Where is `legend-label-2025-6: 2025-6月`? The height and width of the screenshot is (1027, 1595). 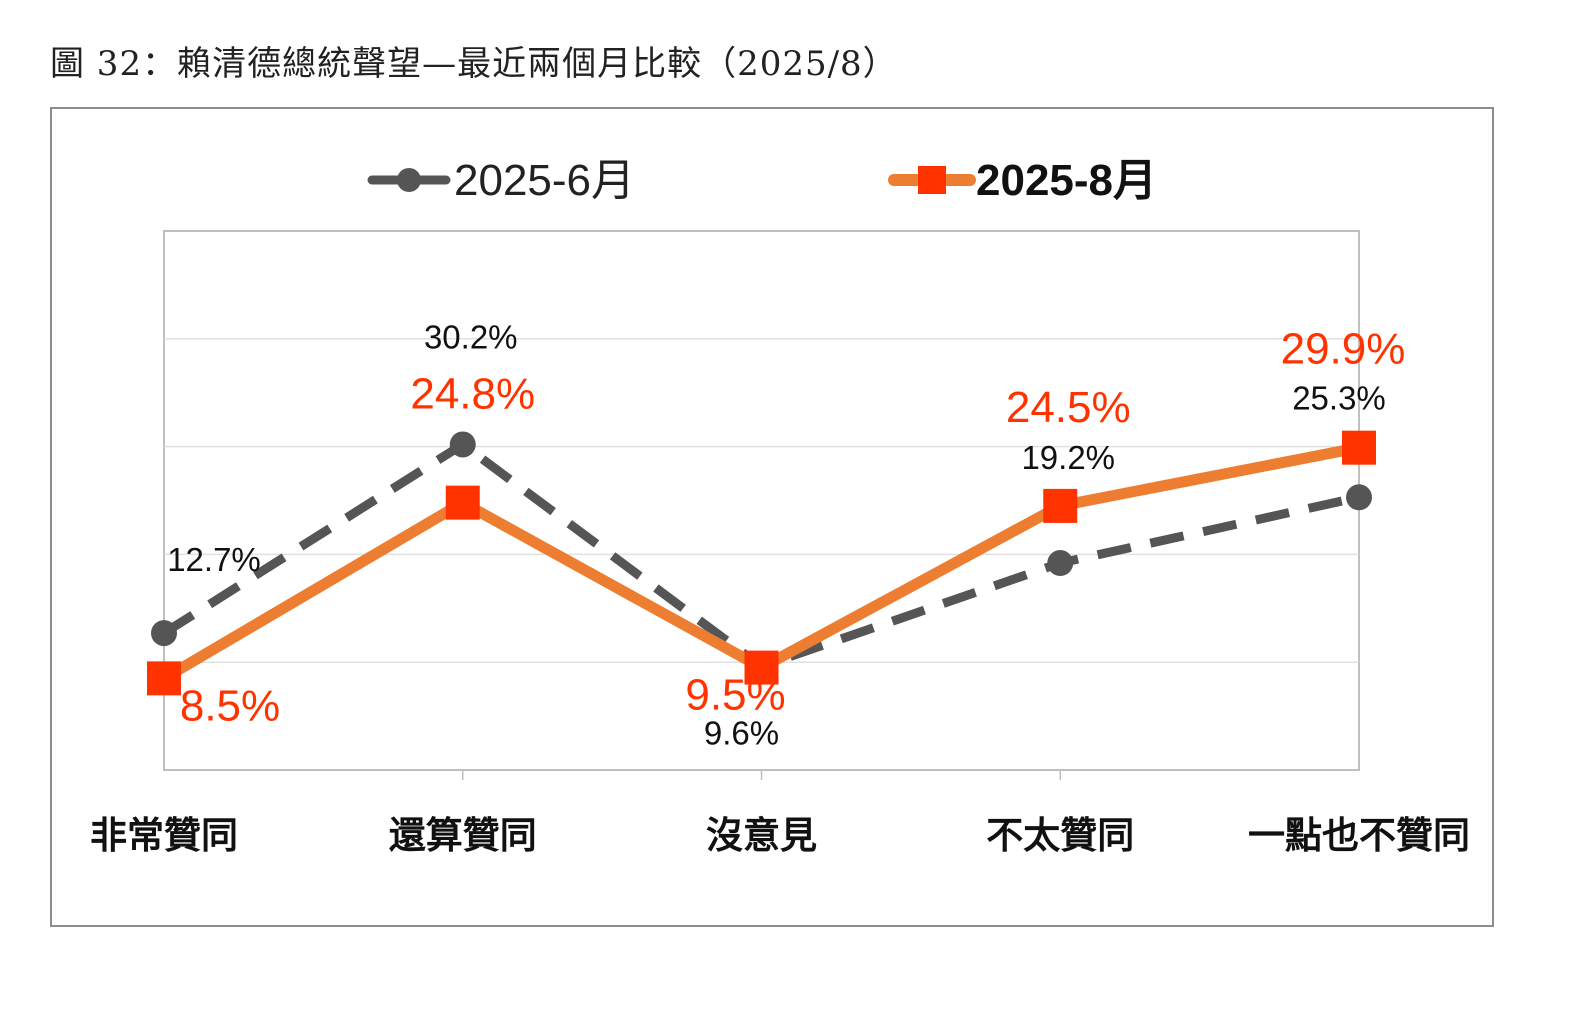 legend-label-2025-6: 2025-6月 is located at coordinates (544, 180).